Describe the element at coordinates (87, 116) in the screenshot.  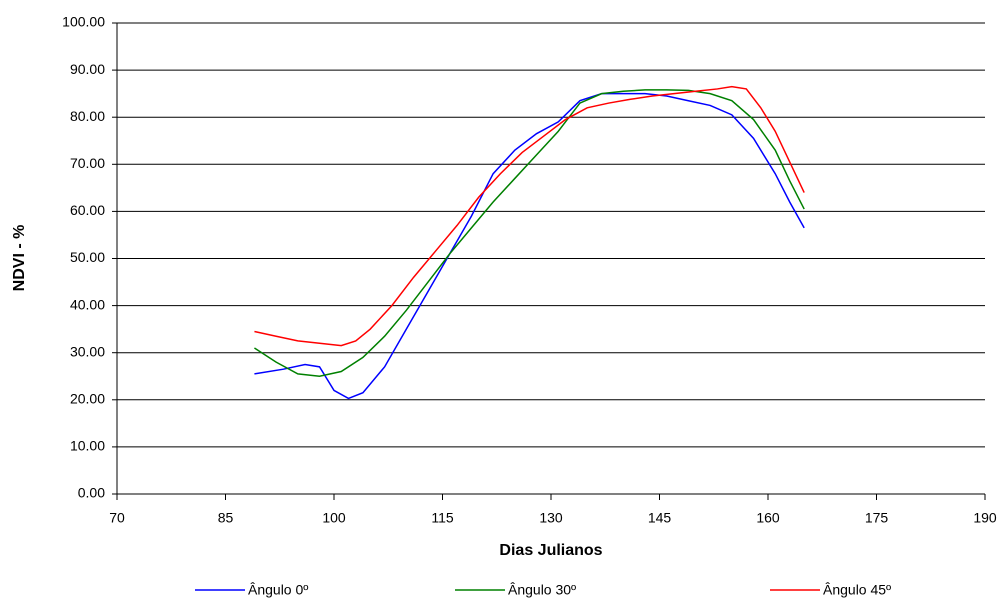
I see `y-tick-label: 80.00` at that location.